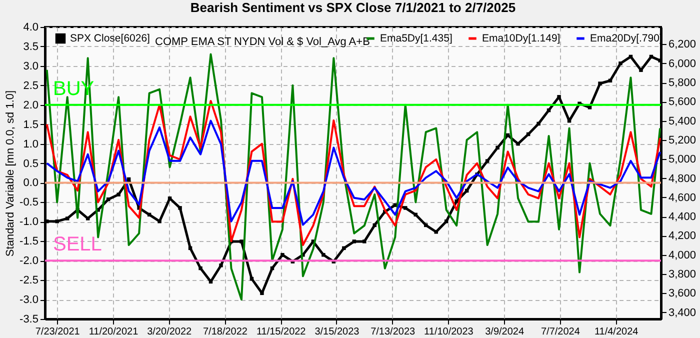 This screenshot has height=338, width=700. Describe the element at coordinates (29, 202) in the screenshot. I see `y-tick-label: -0.5` at that location.